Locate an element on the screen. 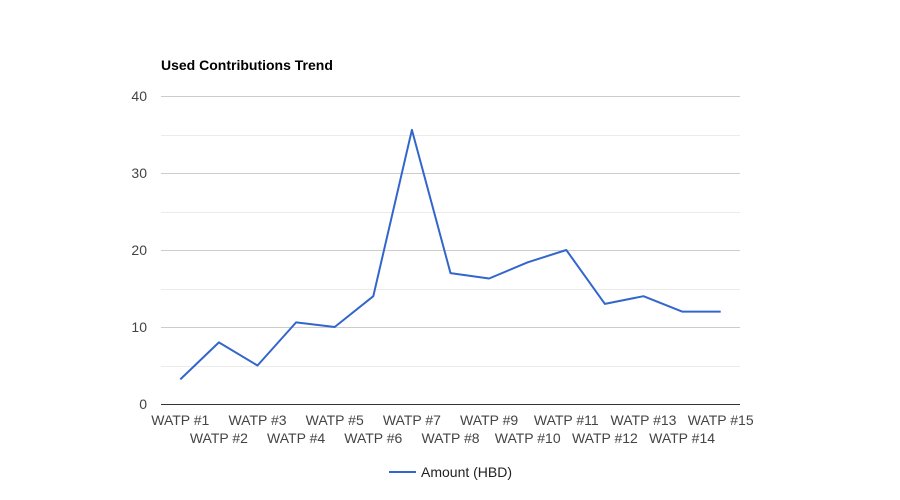 The height and width of the screenshot is (500, 900). x-tick-label: WATP #15 is located at coordinates (721, 420).